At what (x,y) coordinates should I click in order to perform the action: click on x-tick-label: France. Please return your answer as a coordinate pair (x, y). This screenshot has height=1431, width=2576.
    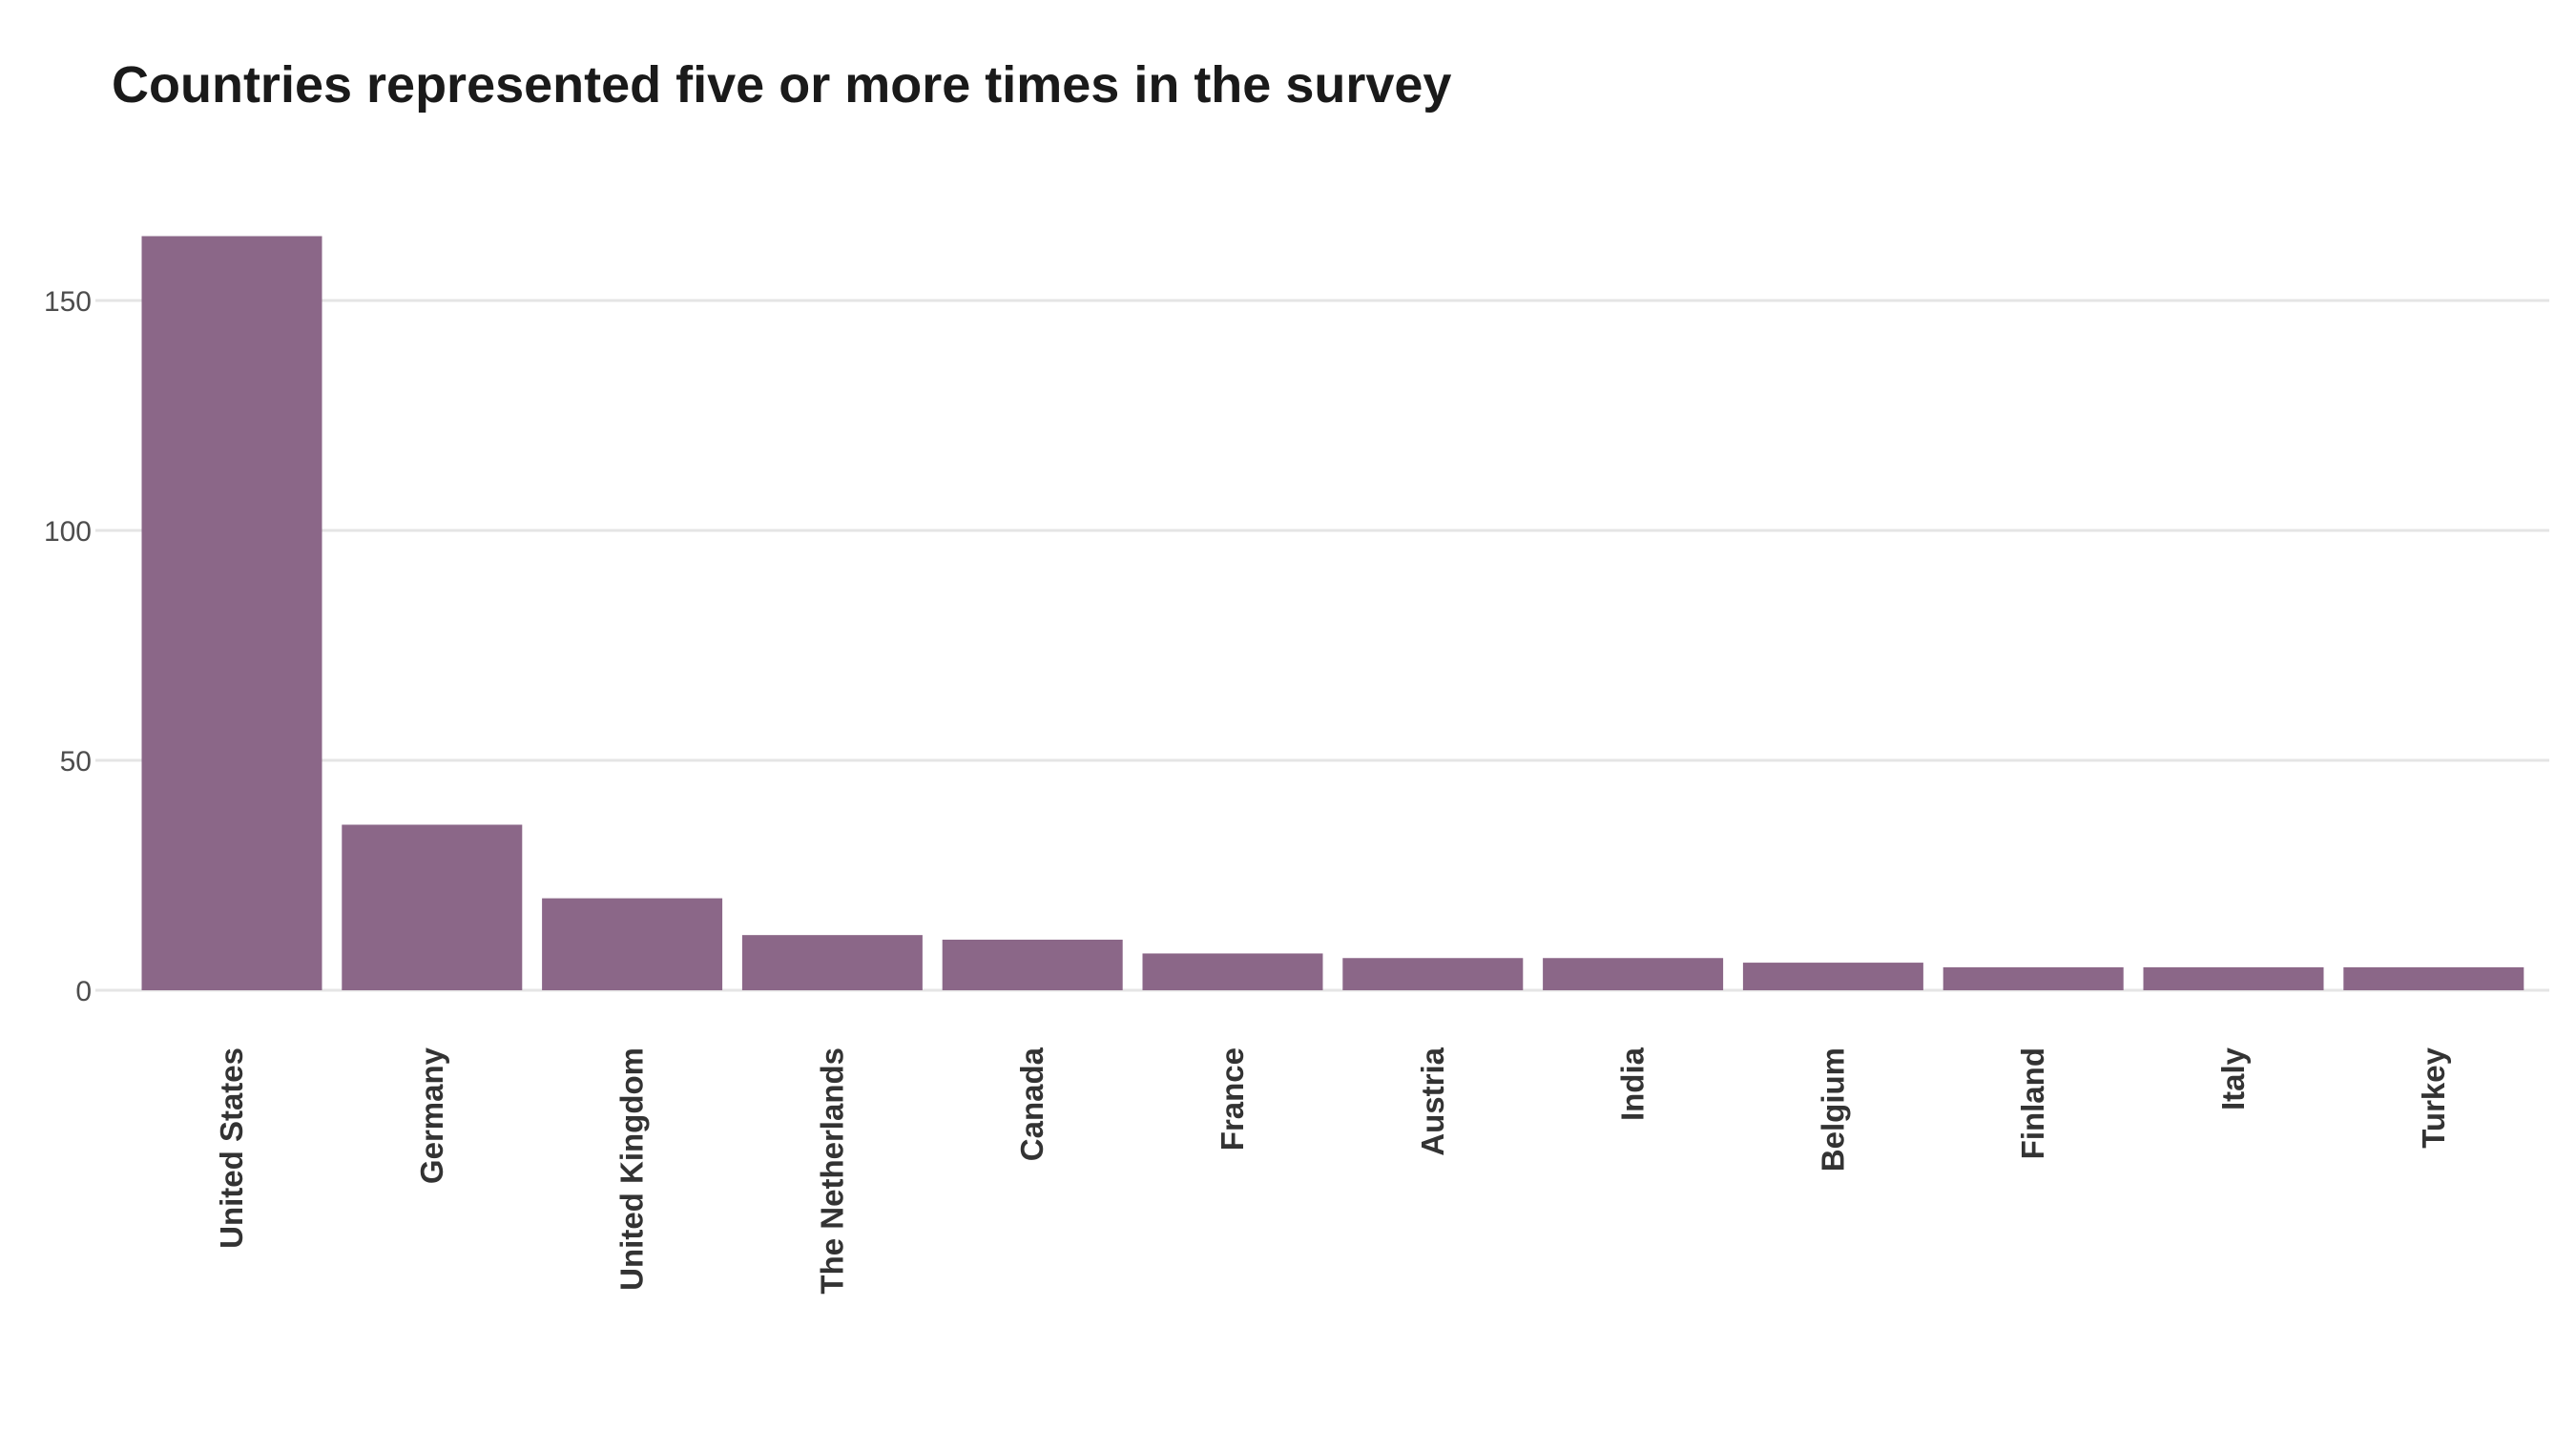
    Looking at the image, I should click on (1232, 1099).